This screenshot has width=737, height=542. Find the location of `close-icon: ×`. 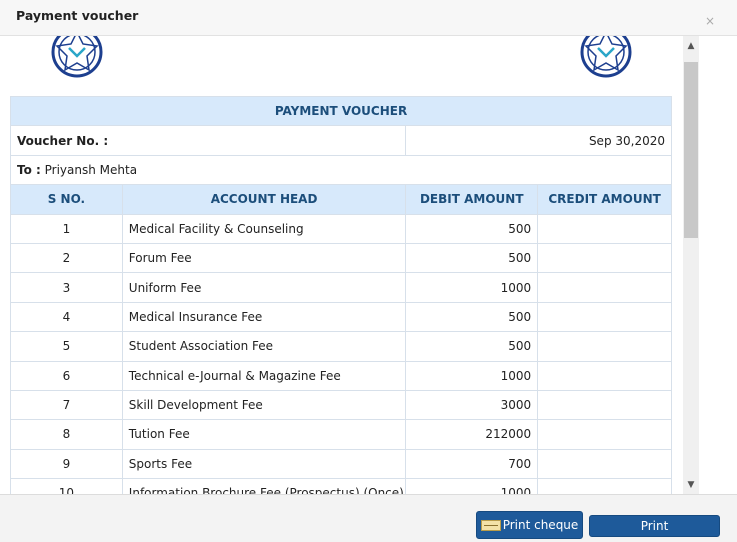

close-icon: × is located at coordinates (709, 21).